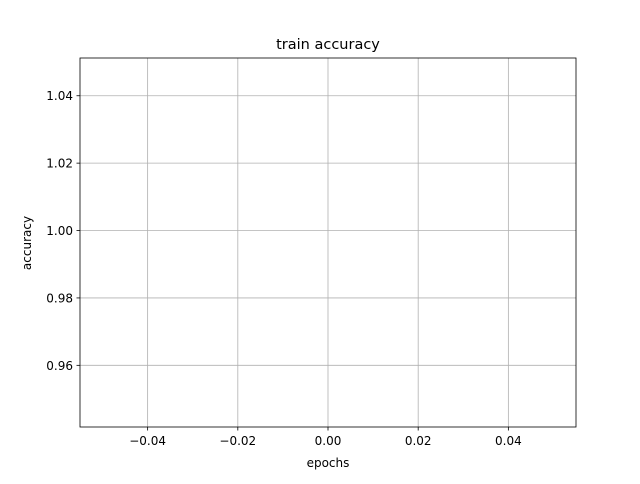  What do you see at coordinates (59, 96) in the screenshot?
I see `y-tick-label: 1.04` at bounding box center [59, 96].